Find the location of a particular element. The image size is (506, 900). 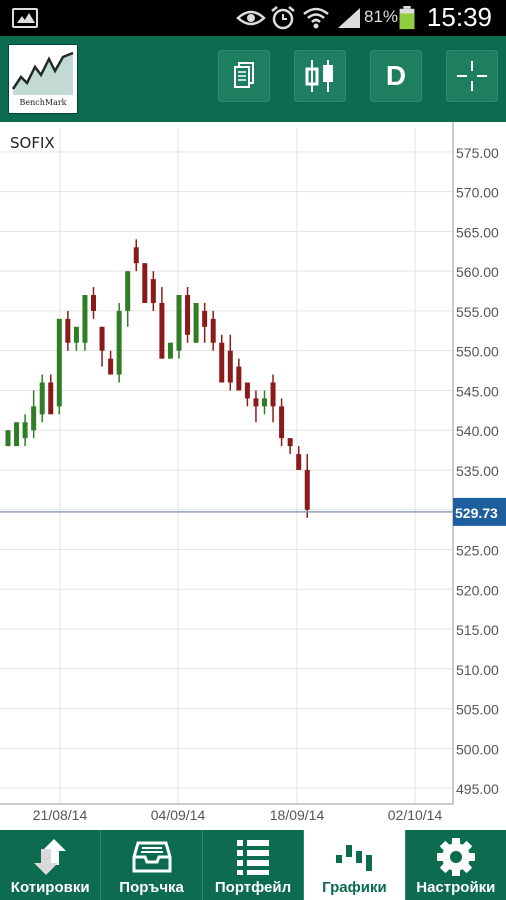

nav-item-settings: Настройки is located at coordinates (456, 865).